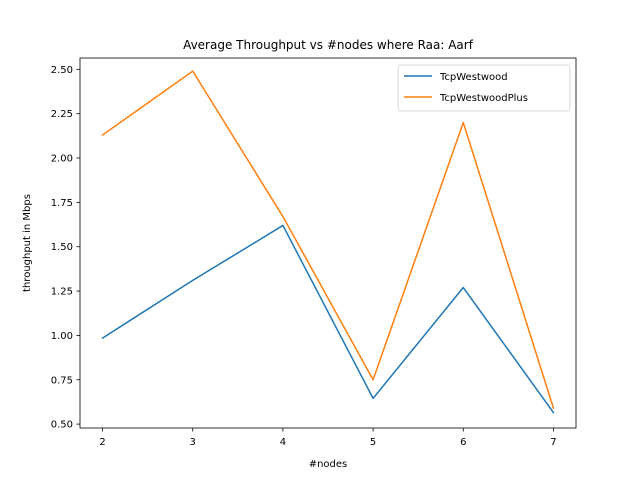  Describe the element at coordinates (373, 442) in the screenshot. I see `x-tick-label: 5` at that location.